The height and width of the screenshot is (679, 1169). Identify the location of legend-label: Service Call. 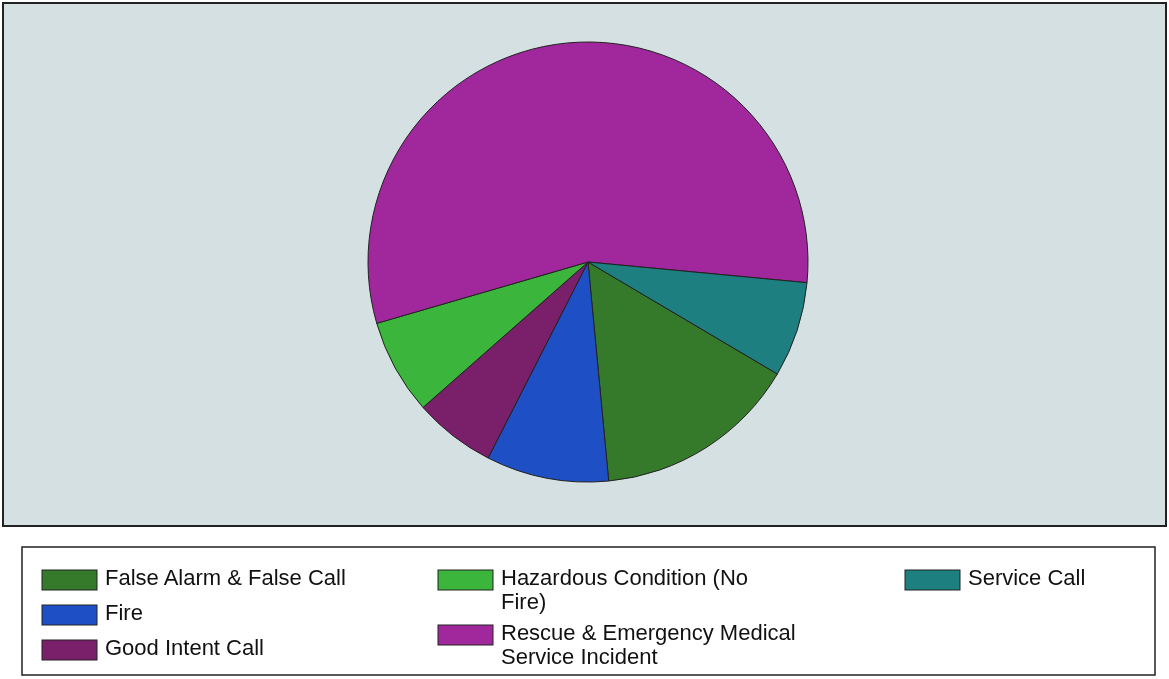
(1027, 577).